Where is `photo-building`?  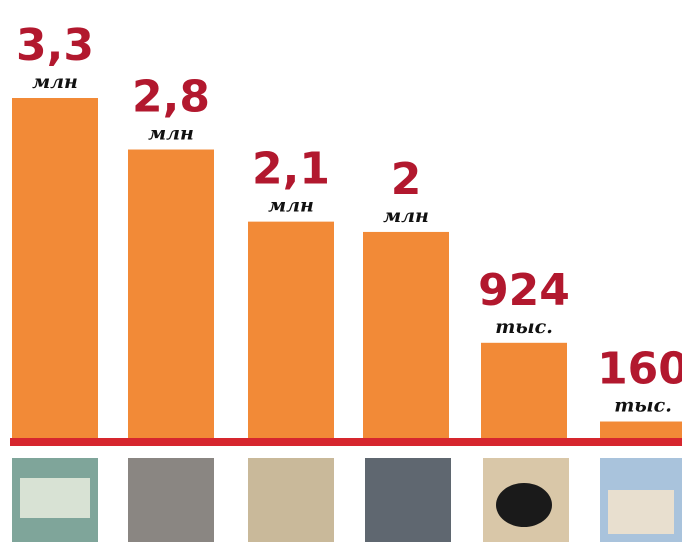
photo-building is located at coordinates (171, 500).